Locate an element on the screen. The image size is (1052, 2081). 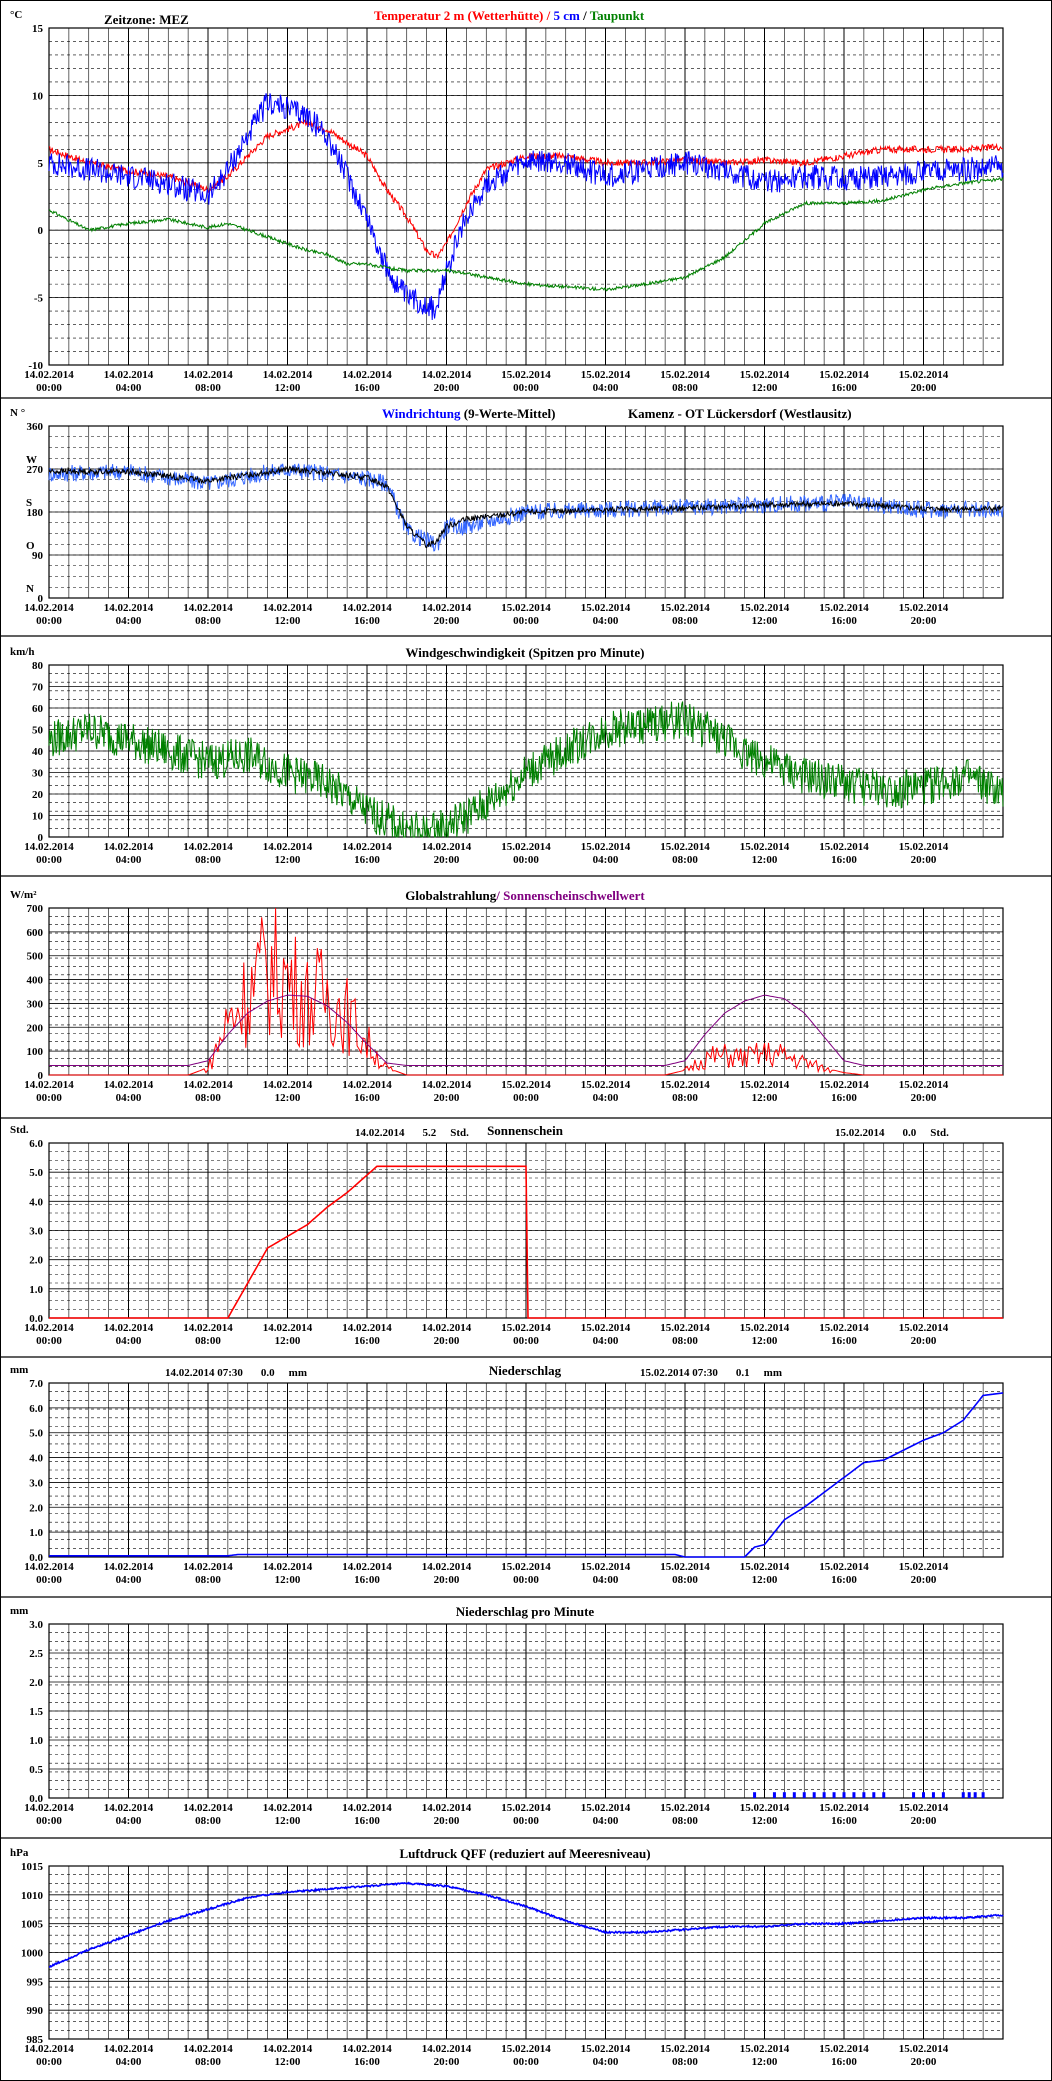
unit-label: N ° is located at coordinates (17, 413).